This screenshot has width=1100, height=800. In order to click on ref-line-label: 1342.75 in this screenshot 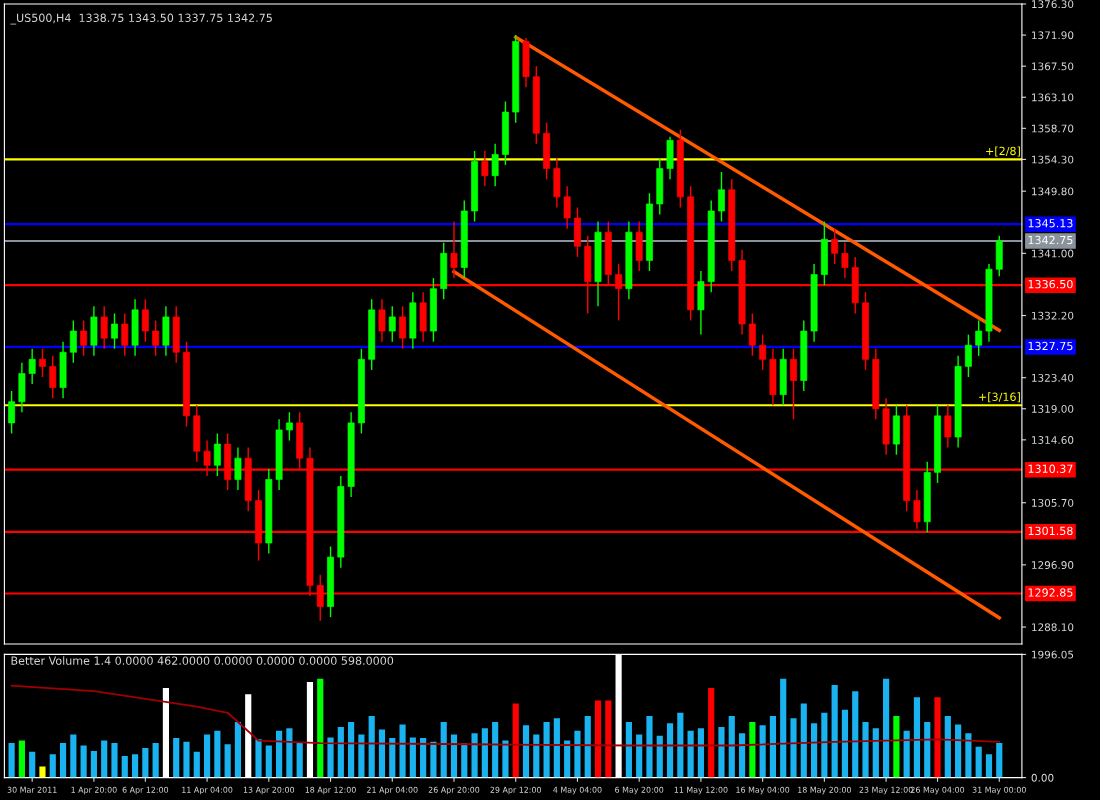, I will do `click(1050, 240)`.